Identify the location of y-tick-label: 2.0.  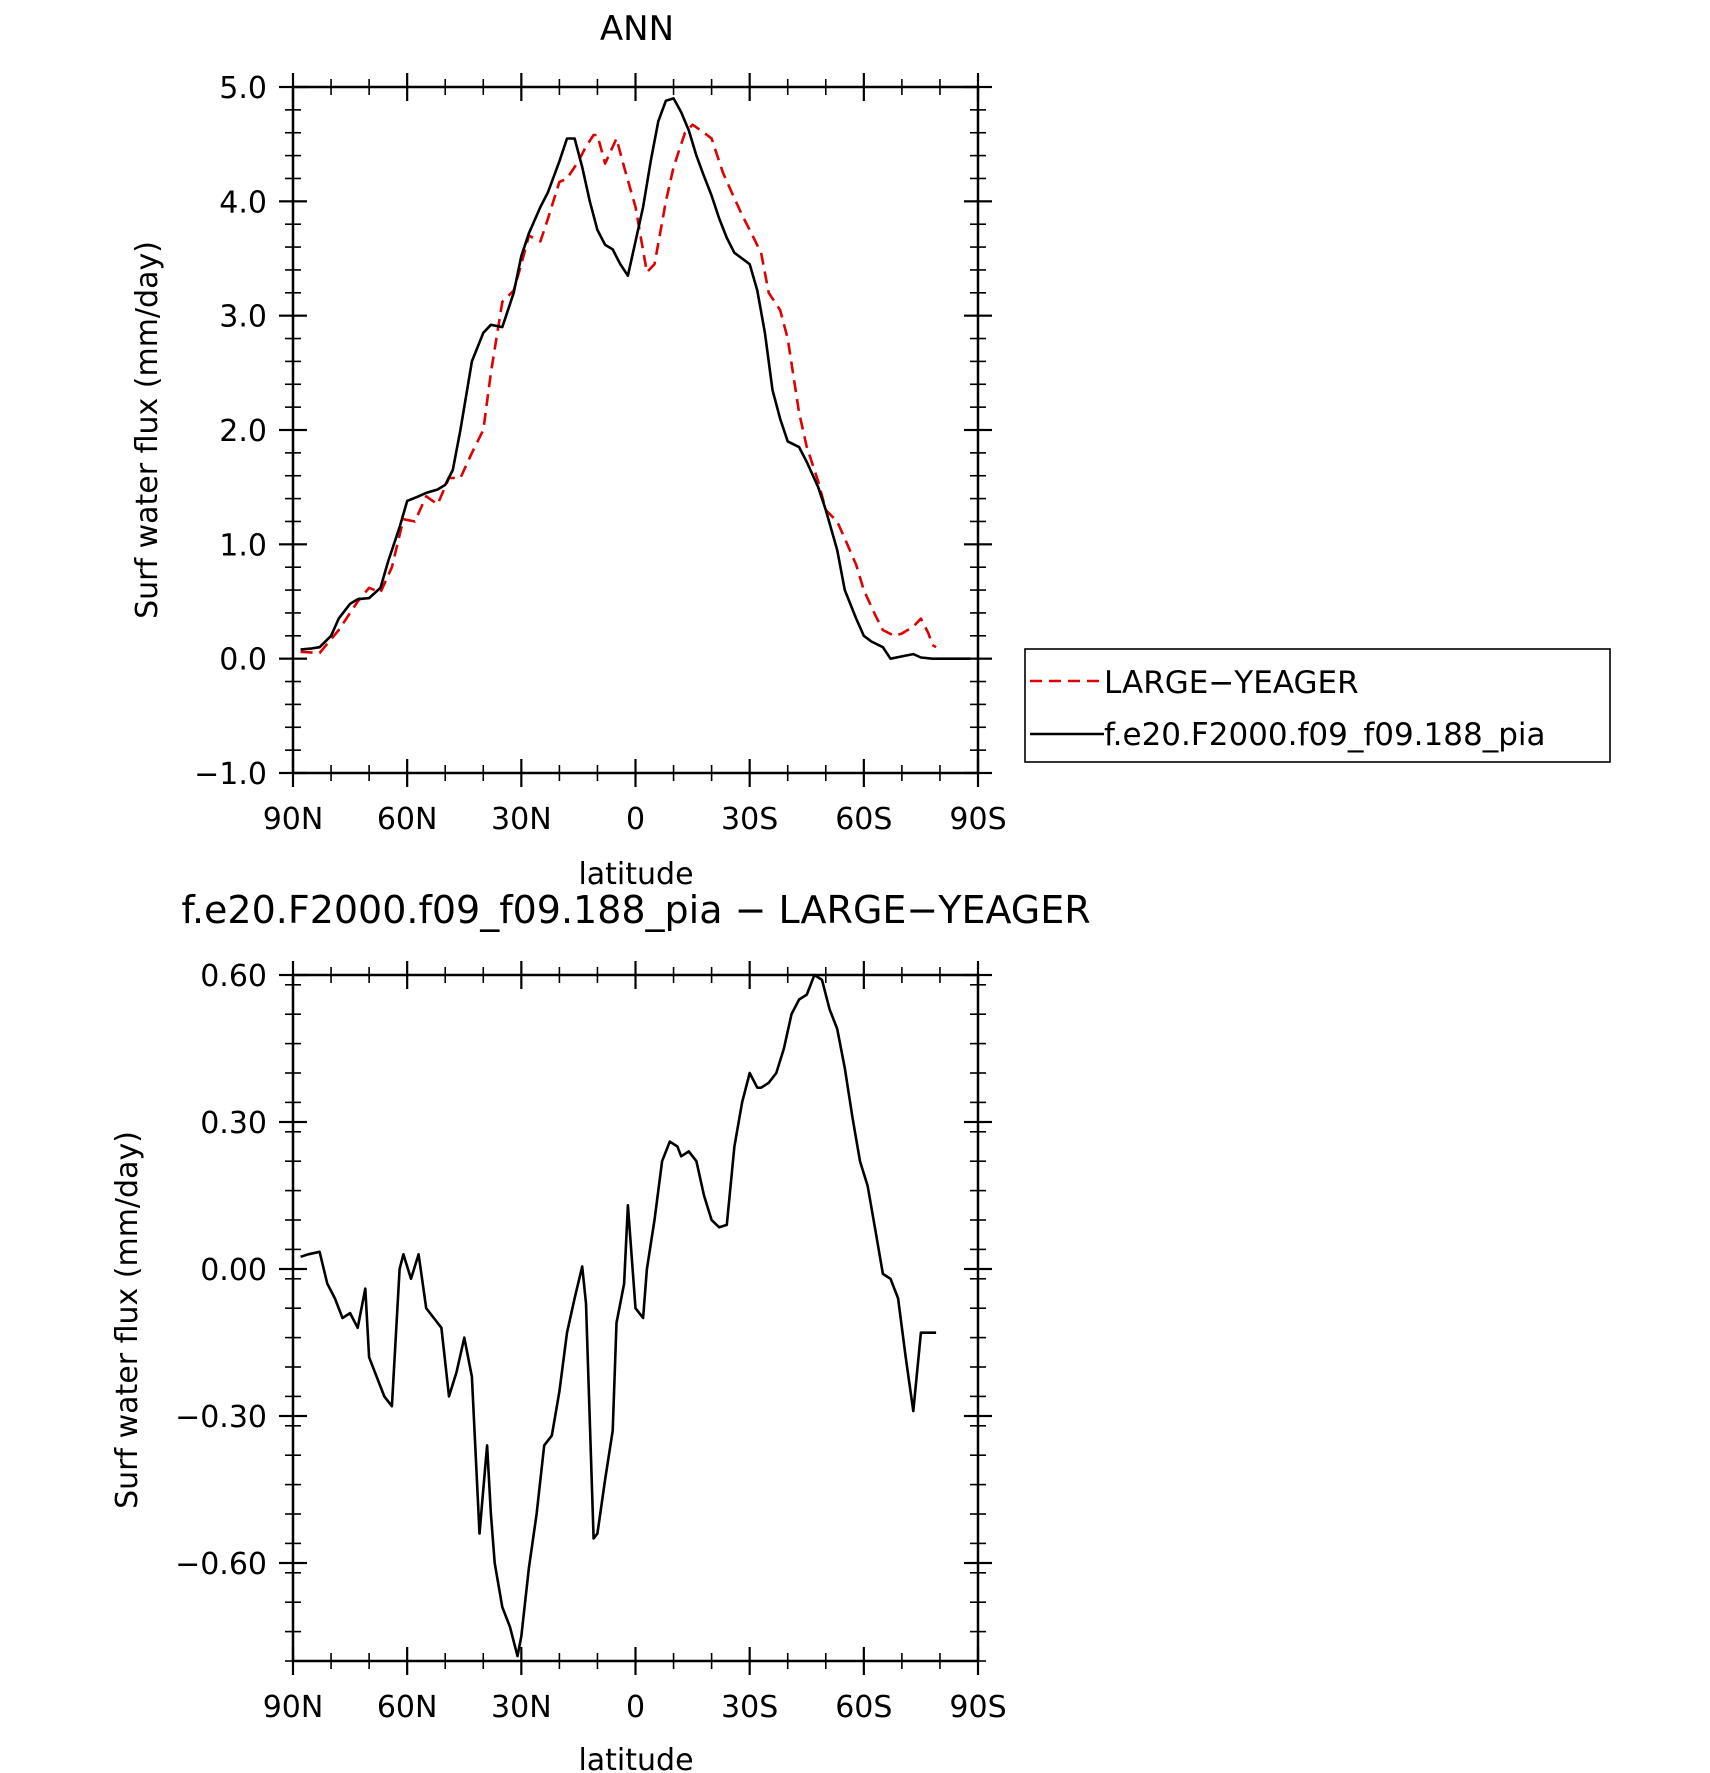
(243, 431).